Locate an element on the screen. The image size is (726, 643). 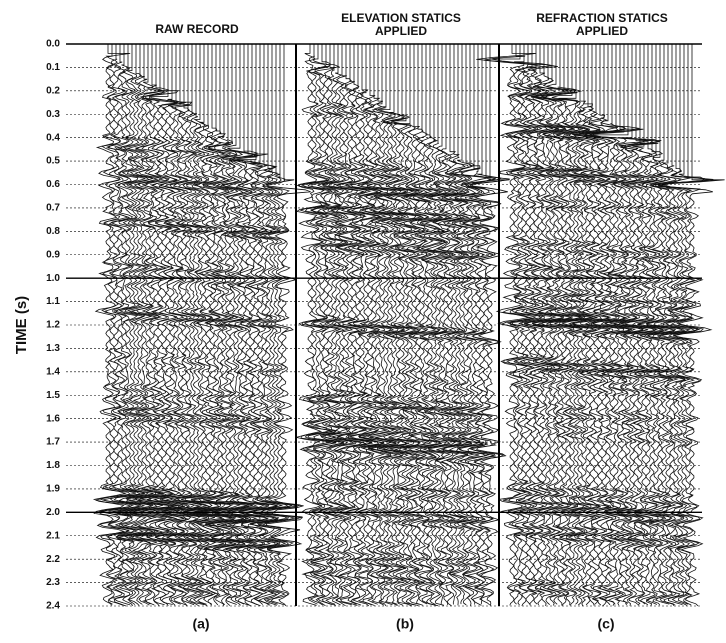
y-tick-label: 1.6 is located at coordinates (53, 418).